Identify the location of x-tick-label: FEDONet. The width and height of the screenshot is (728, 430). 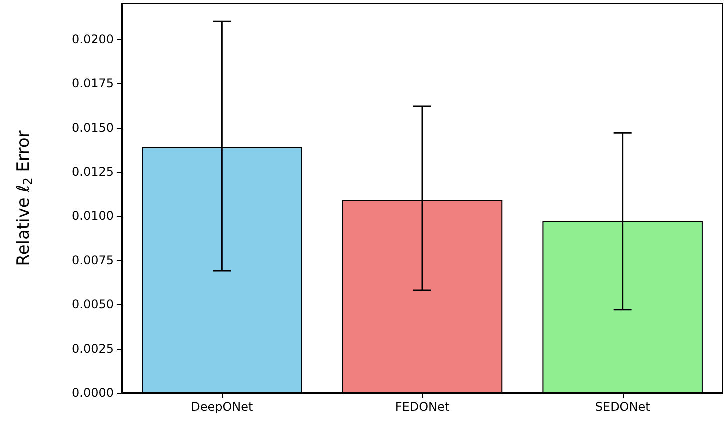
(422, 407).